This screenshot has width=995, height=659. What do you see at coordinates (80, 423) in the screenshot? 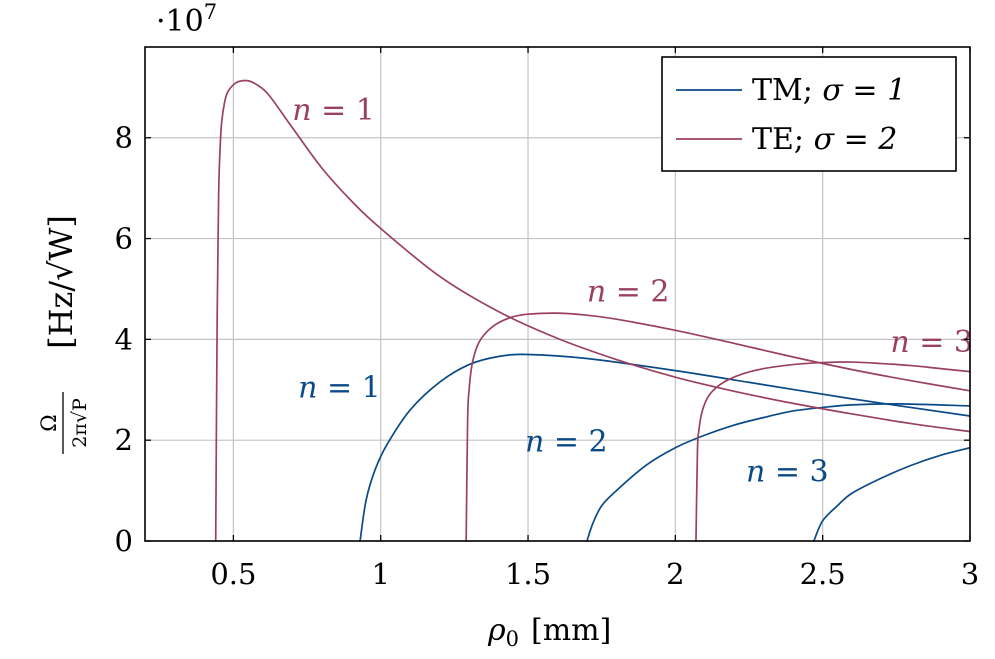
I see `y-label-denominator: 2π√P` at bounding box center [80, 423].